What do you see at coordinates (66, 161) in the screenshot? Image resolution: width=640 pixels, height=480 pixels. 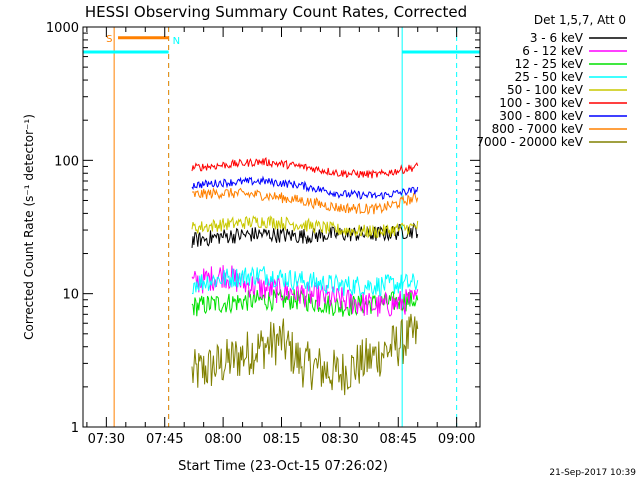 I see `y-tick-label: 100` at bounding box center [66, 161].